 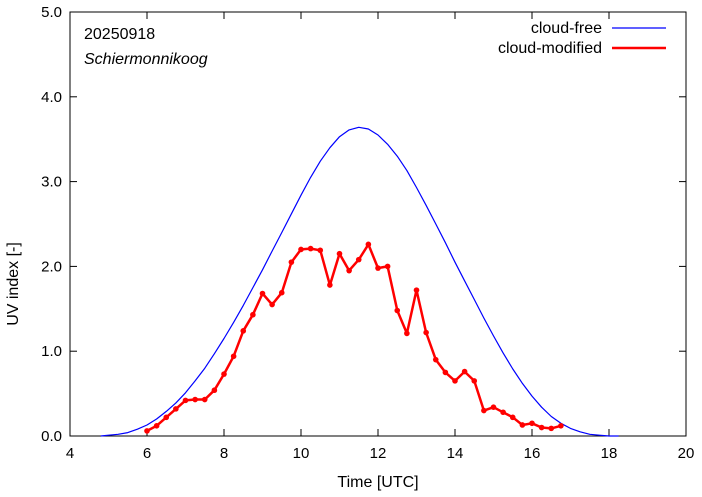 What do you see at coordinates (532, 453) in the screenshot?
I see `x-tick-label: 16` at bounding box center [532, 453].